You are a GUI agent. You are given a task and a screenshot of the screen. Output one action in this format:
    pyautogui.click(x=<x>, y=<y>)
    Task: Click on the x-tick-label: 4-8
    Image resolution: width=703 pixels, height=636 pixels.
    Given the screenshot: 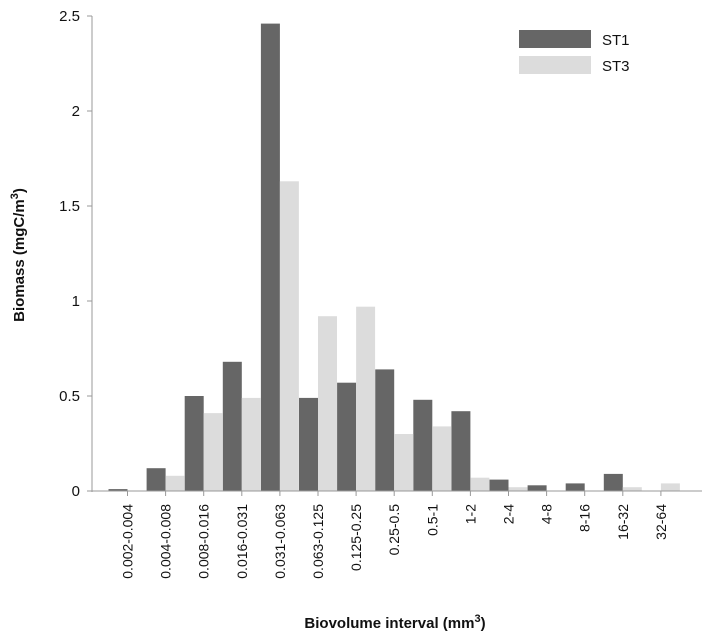 What is the action you would take?
    pyautogui.click(x=547, y=514)
    